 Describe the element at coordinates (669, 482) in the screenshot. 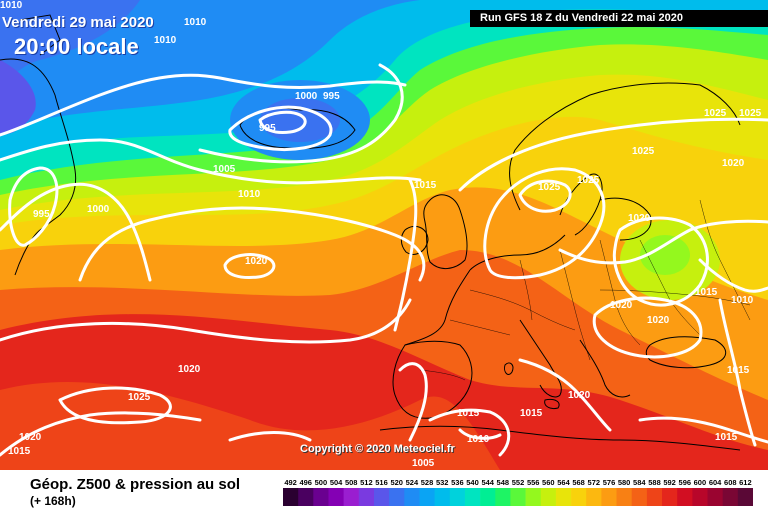

I see `scale-tick-label: 592` at that location.